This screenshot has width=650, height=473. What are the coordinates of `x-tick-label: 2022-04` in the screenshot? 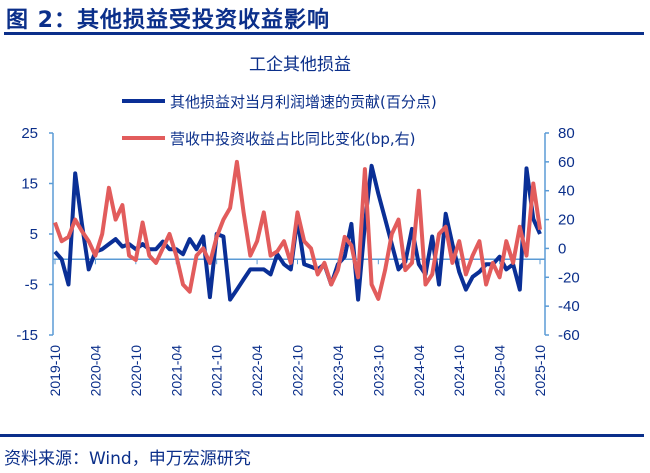 It's located at (257, 371).